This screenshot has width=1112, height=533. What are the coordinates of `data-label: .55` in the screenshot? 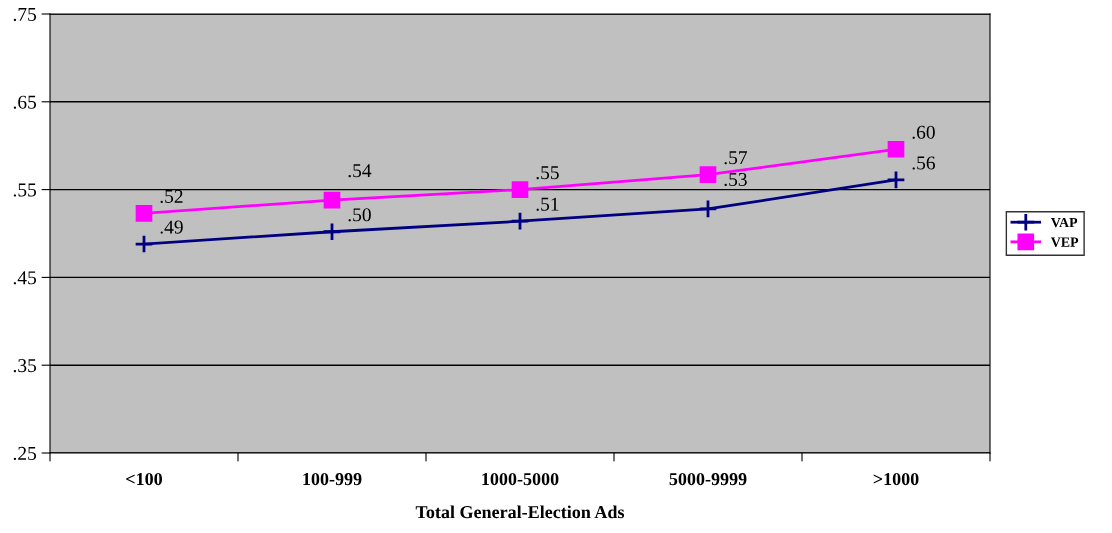 It's located at (547, 173).